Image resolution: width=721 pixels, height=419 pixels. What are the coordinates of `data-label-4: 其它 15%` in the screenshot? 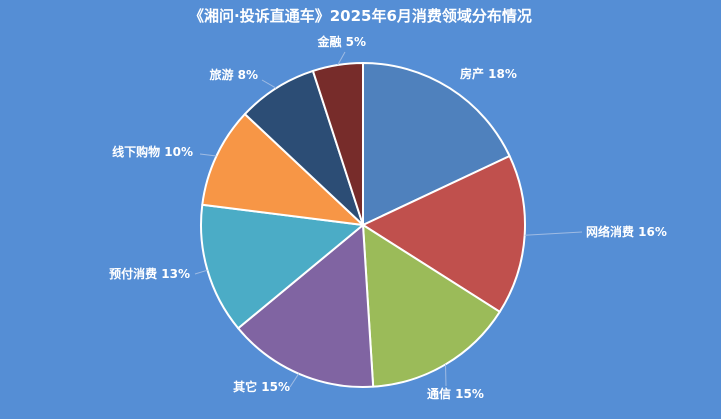 It's located at (261, 386).